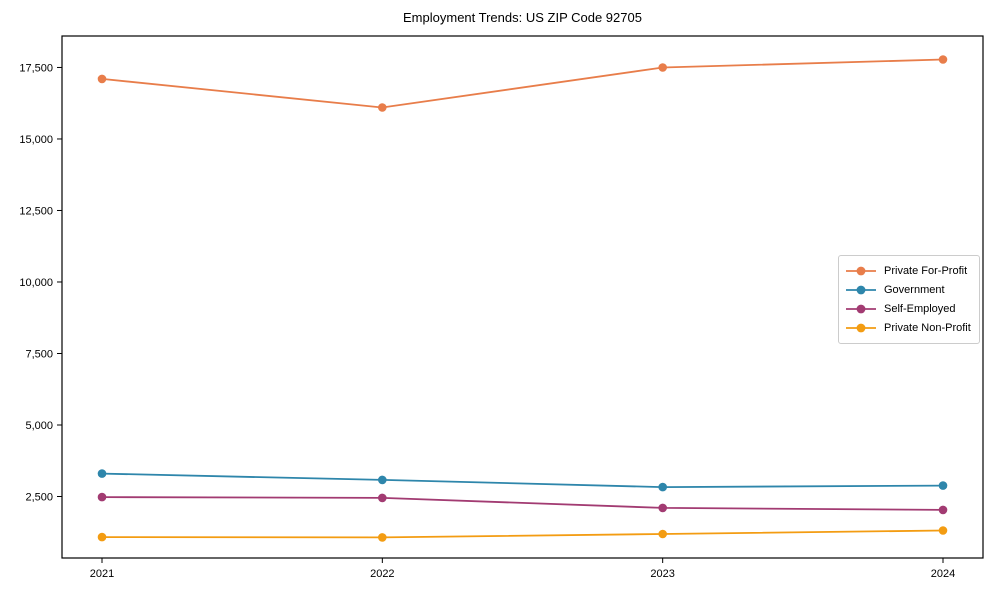 This screenshot has width=1000, height=600. I want to click on data-point-private-for-profit-2021, so click(102, 79).